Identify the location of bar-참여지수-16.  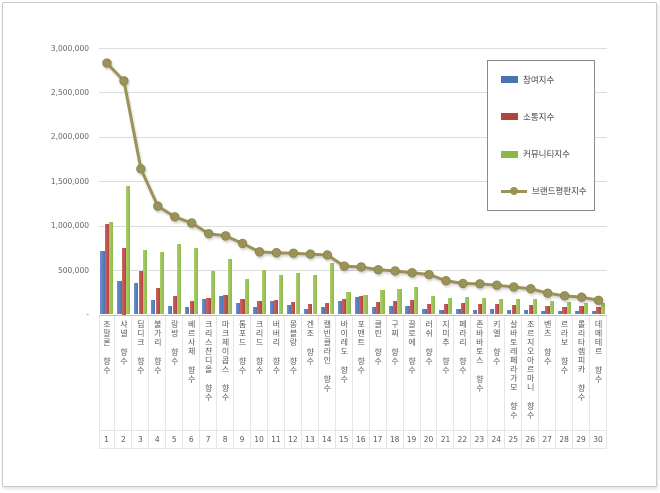
(356, 306).